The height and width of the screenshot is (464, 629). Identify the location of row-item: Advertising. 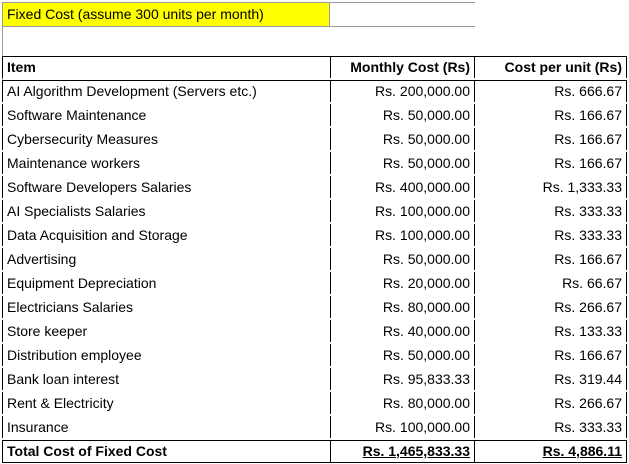
(166, 259).